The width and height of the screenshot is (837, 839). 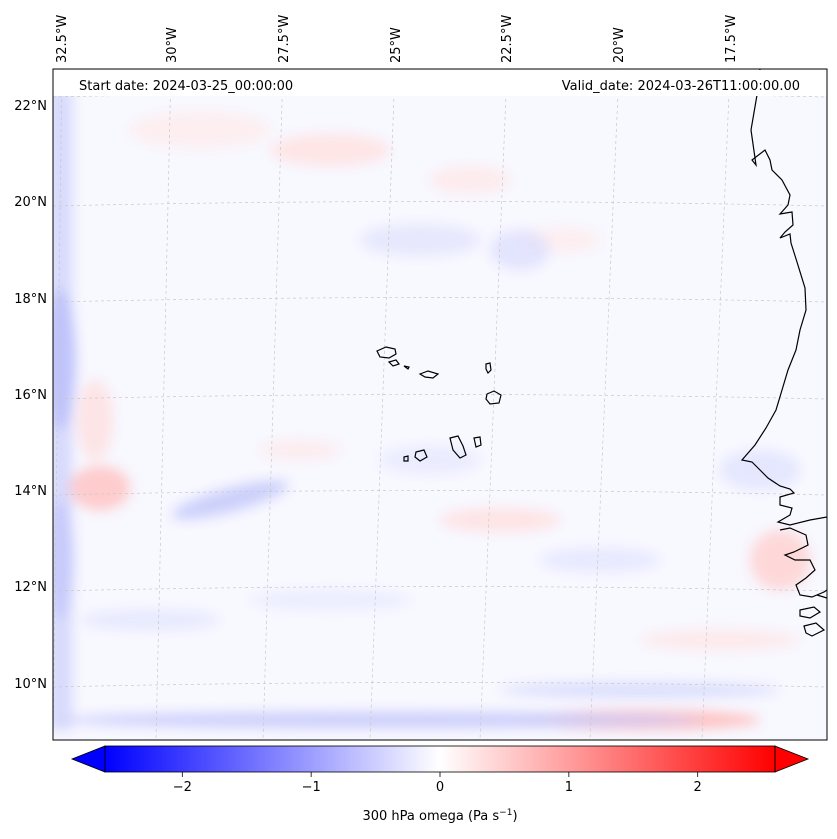 I want to click on colorbar-label: 300 hPa omega (Pa s−1), so click(x=439, y=816).